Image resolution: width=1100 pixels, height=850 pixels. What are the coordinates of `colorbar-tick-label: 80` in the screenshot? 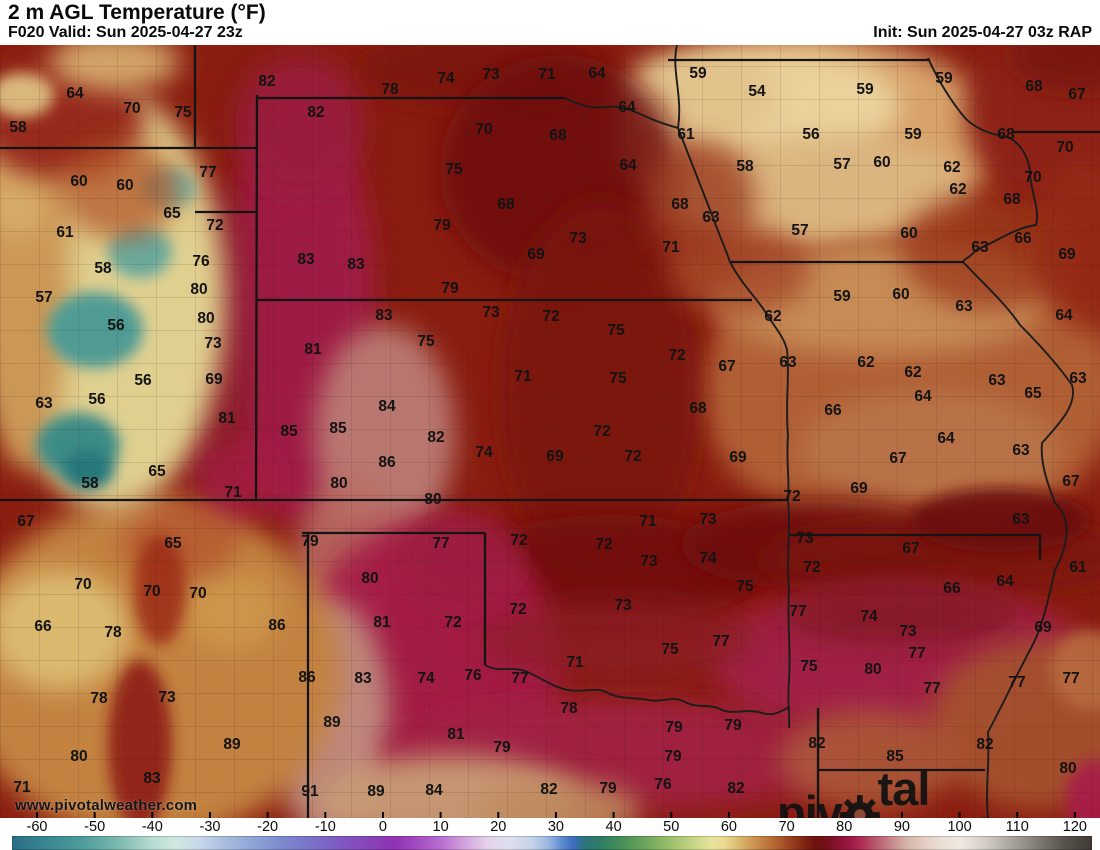 It's located at (844, 827).